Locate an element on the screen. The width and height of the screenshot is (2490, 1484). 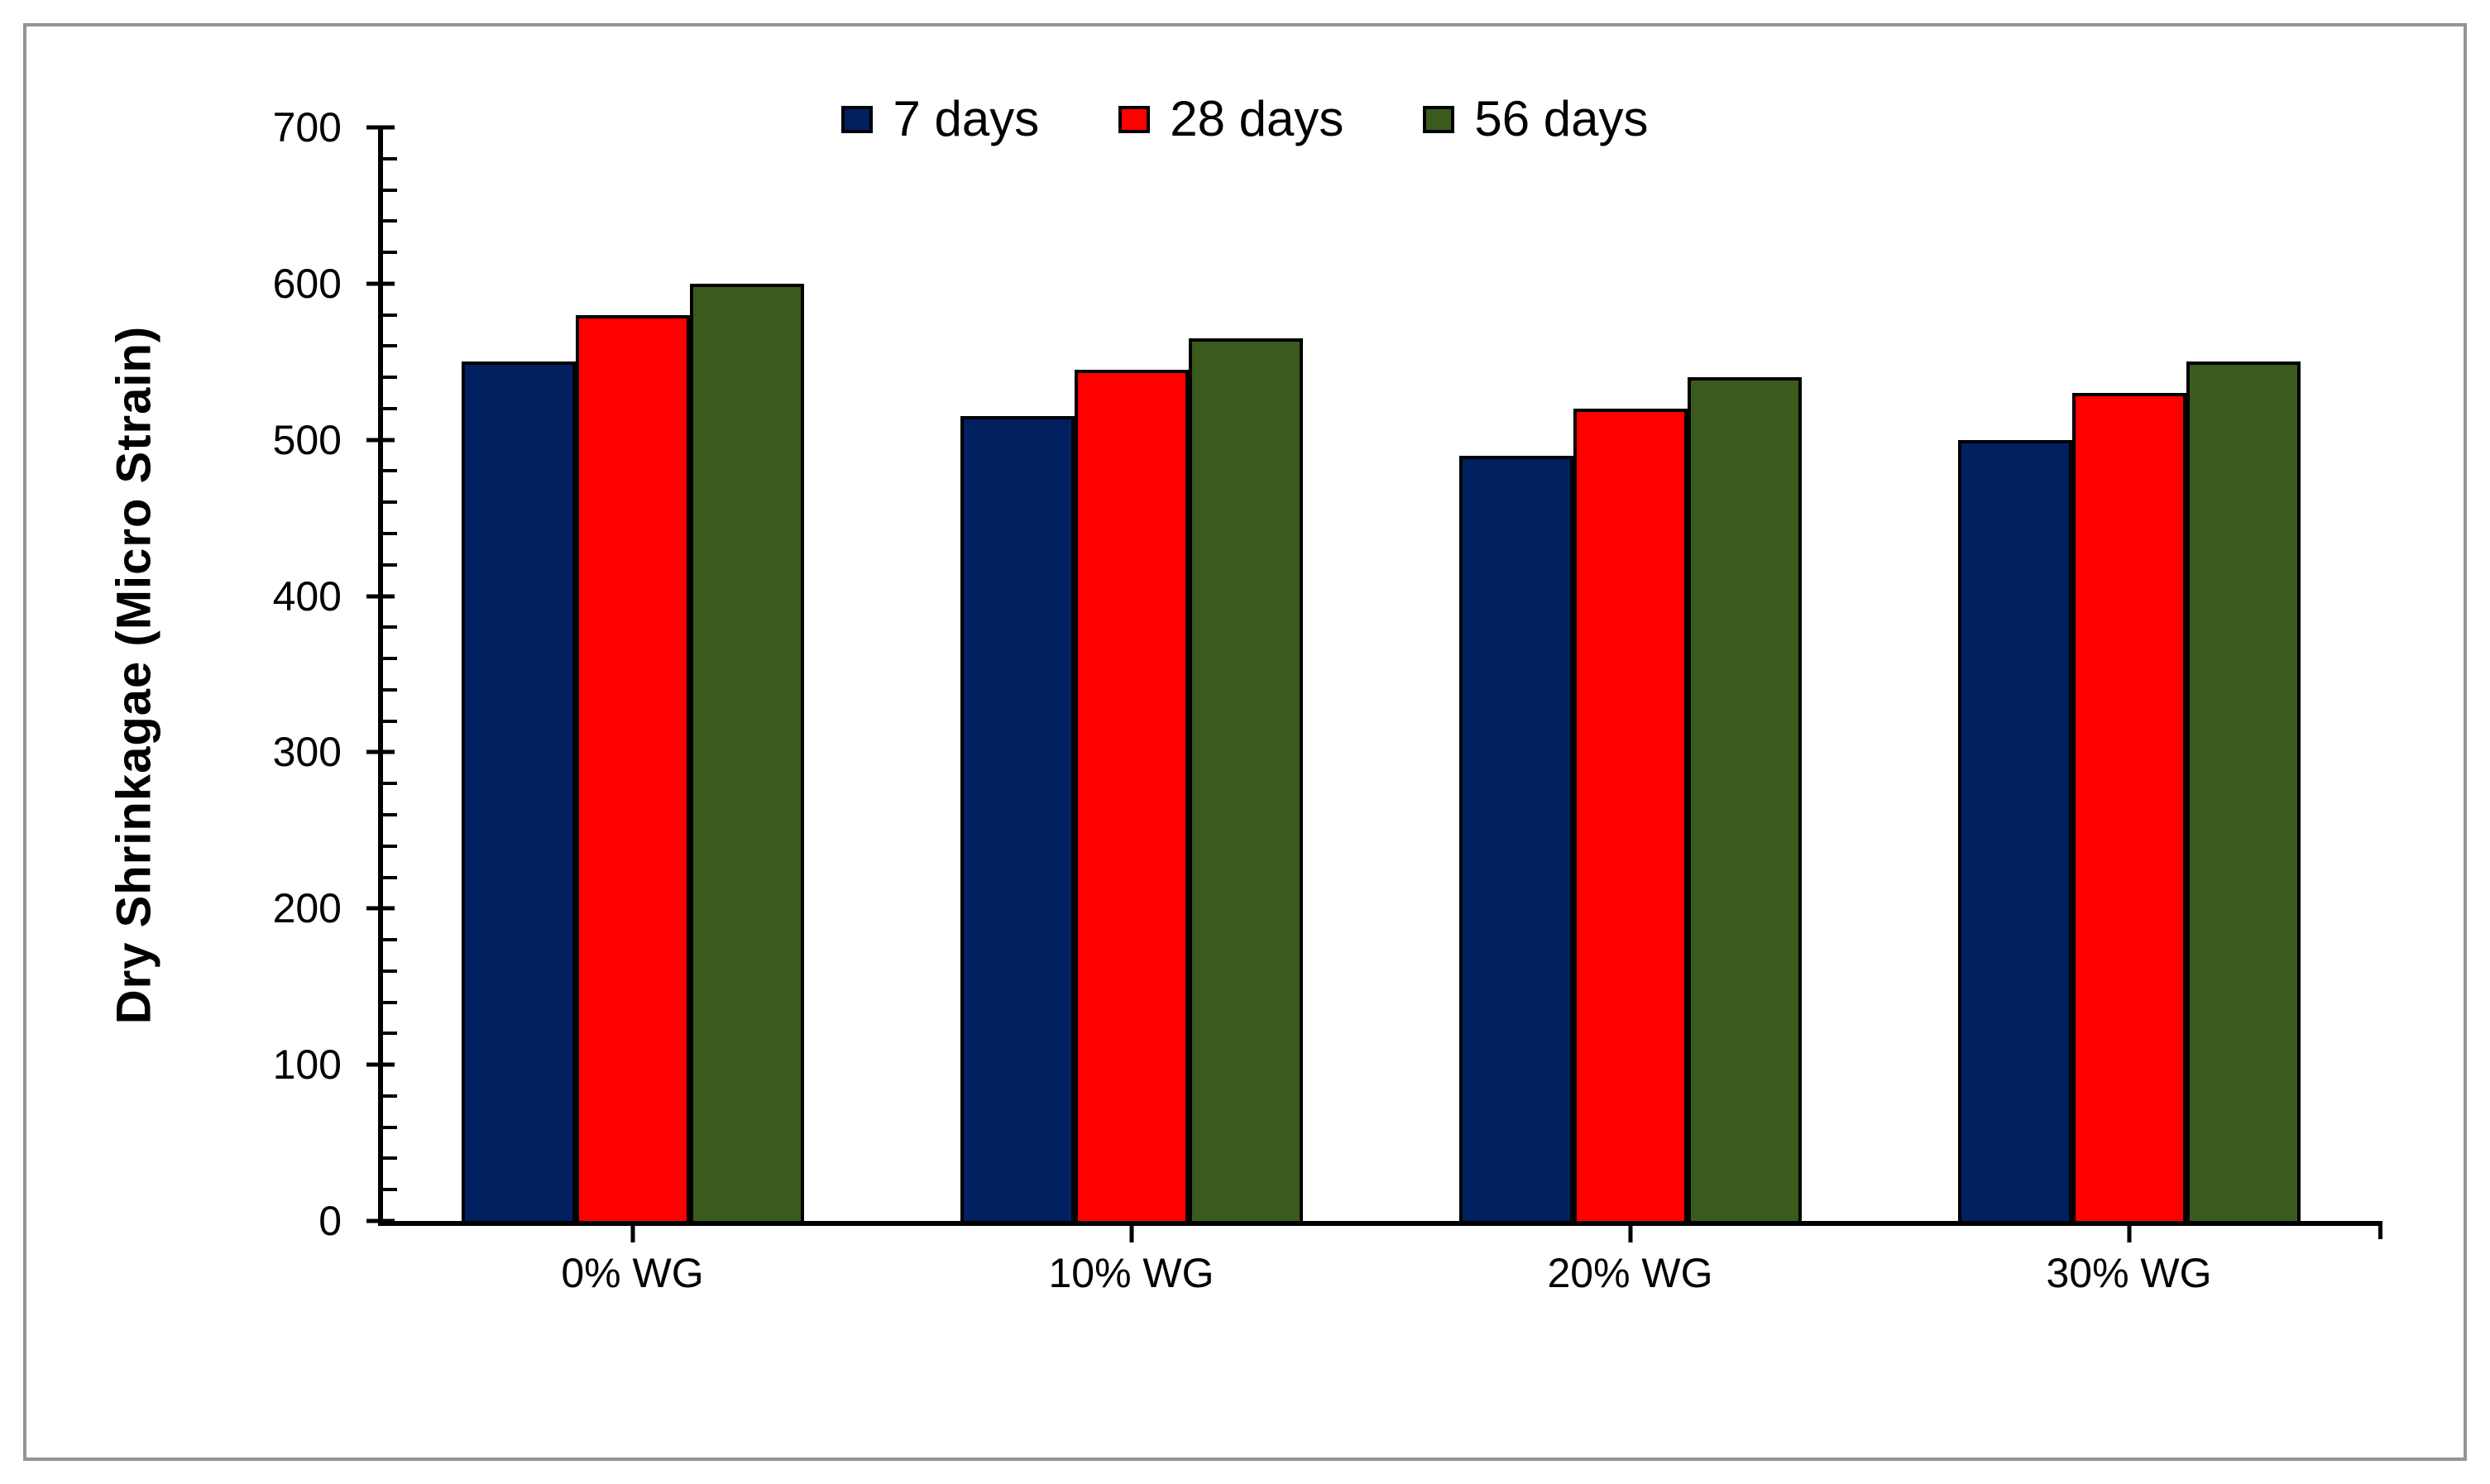
bar-56-days-10-WG is located at coordinates (1245, 779).